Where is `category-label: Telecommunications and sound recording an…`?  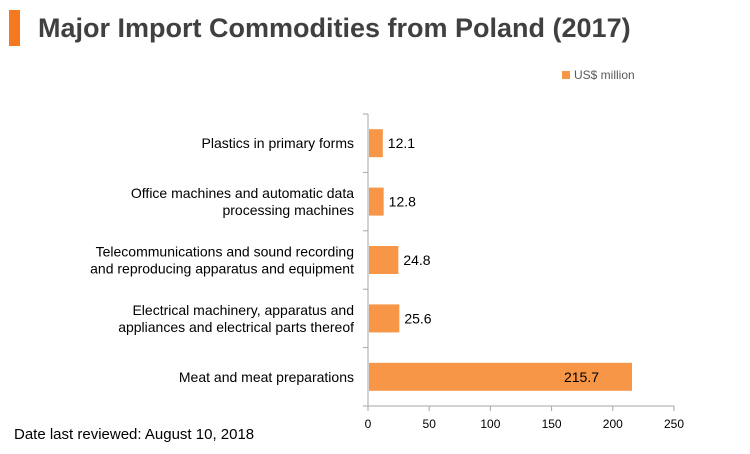 category-label: Telecommunications and sound recording an… is located at coordinates (222, 260).